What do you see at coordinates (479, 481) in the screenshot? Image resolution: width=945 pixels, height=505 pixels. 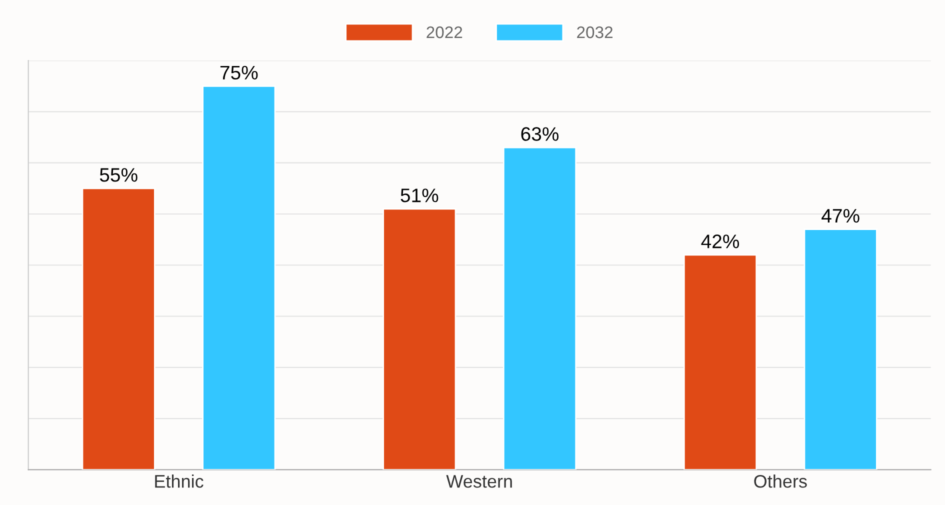 I see `x-tick-label: Western` at bounding box center [479, 481].